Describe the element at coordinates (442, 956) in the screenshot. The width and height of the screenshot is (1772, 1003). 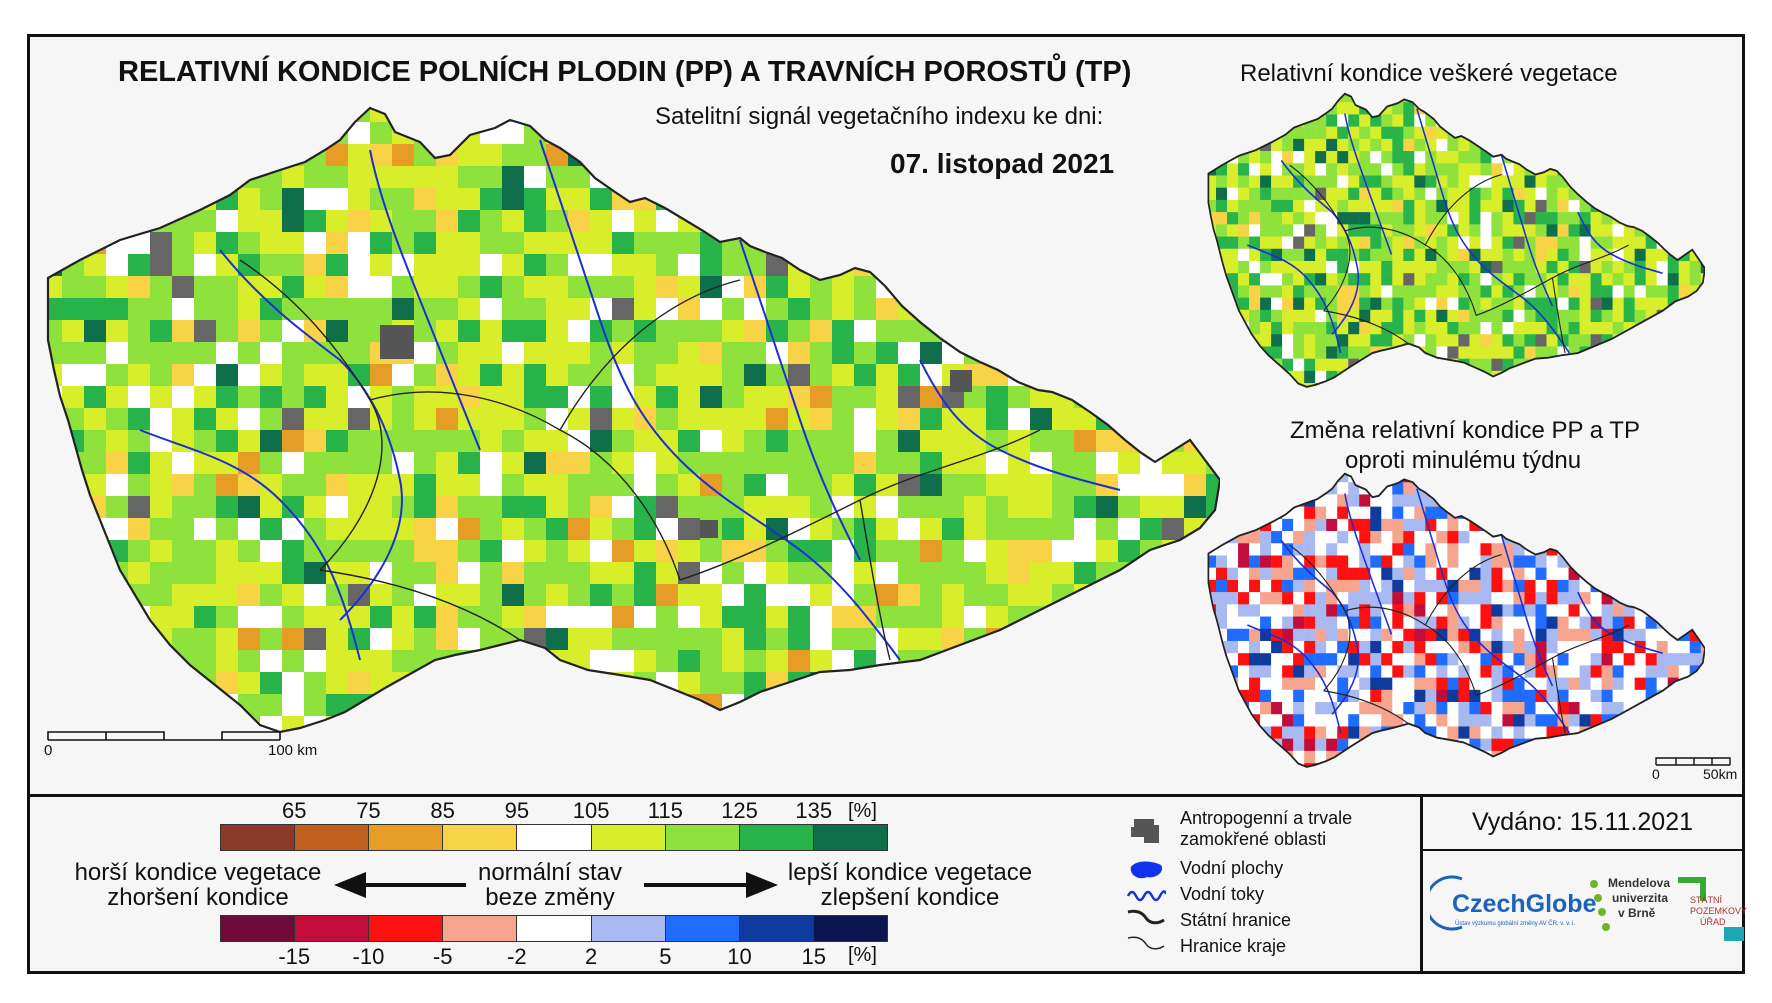
I see `change-tick-label: -5` at that location.